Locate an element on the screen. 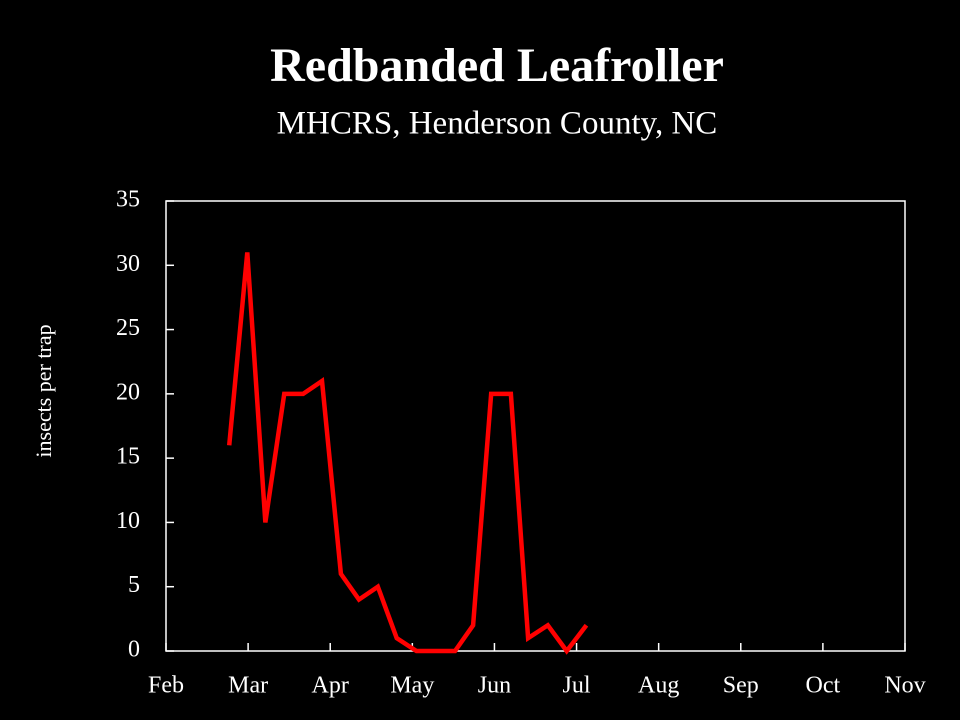  x-tick-label: Sep is located at coordinates (741, 686).